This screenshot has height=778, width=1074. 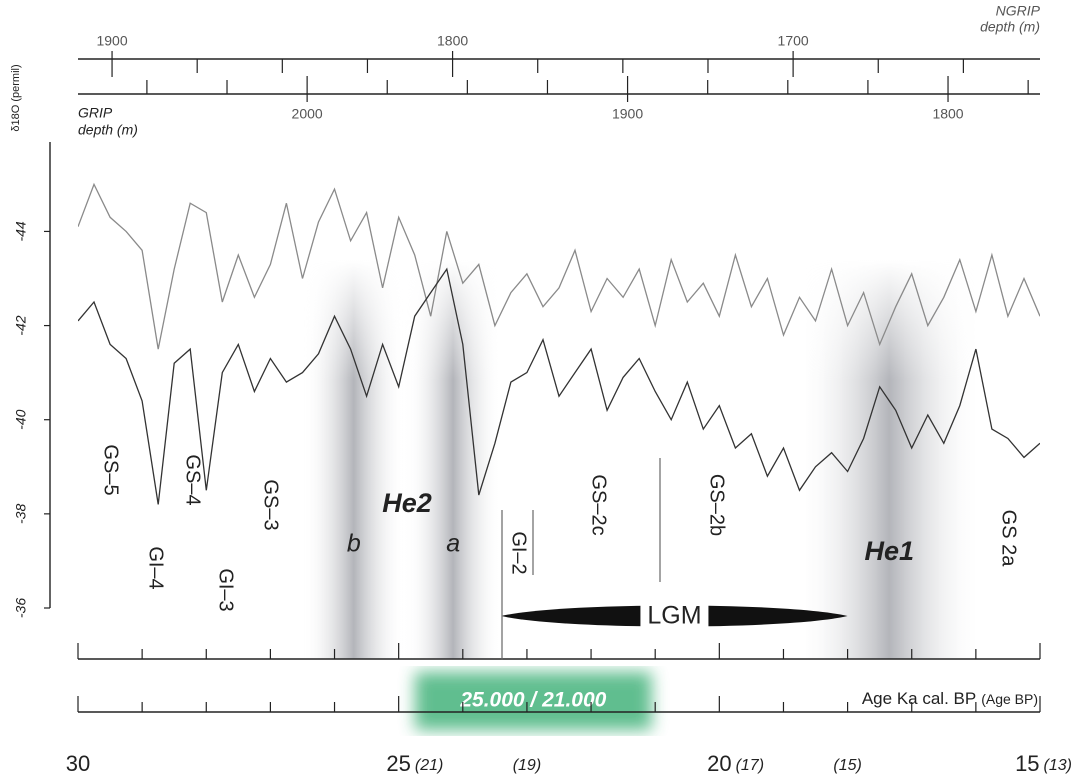 I want to click on x-axis-label-secondary: (Age BP), so click(x=1009, y=699).